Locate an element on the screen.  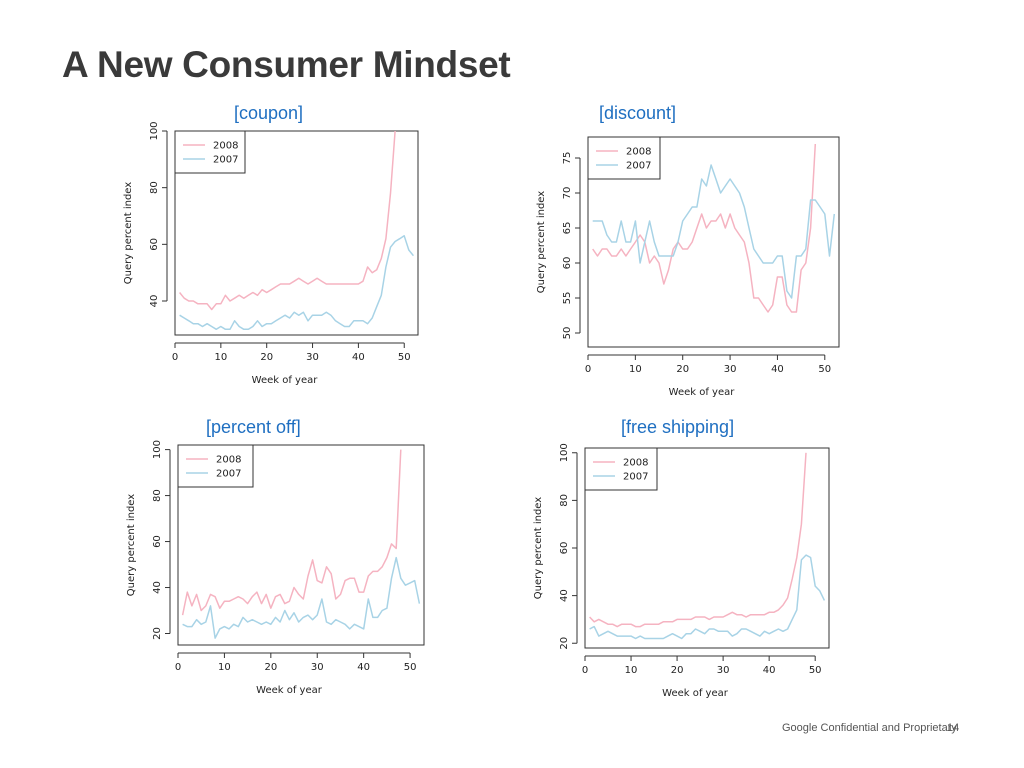
y-tick-label: 55 is located at coordinates (567, 298).